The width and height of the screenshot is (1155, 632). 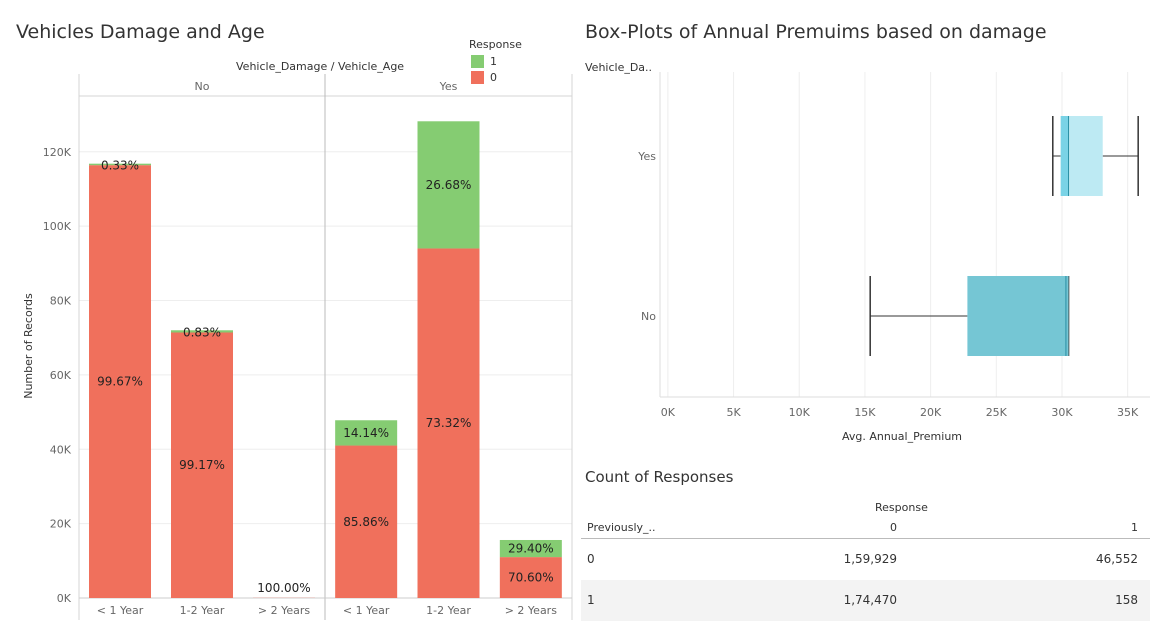 What do you see at coordinates (733, 412) in the screenshot?
I see `x-tick-label: 5K` at bounding box center [733, 412].